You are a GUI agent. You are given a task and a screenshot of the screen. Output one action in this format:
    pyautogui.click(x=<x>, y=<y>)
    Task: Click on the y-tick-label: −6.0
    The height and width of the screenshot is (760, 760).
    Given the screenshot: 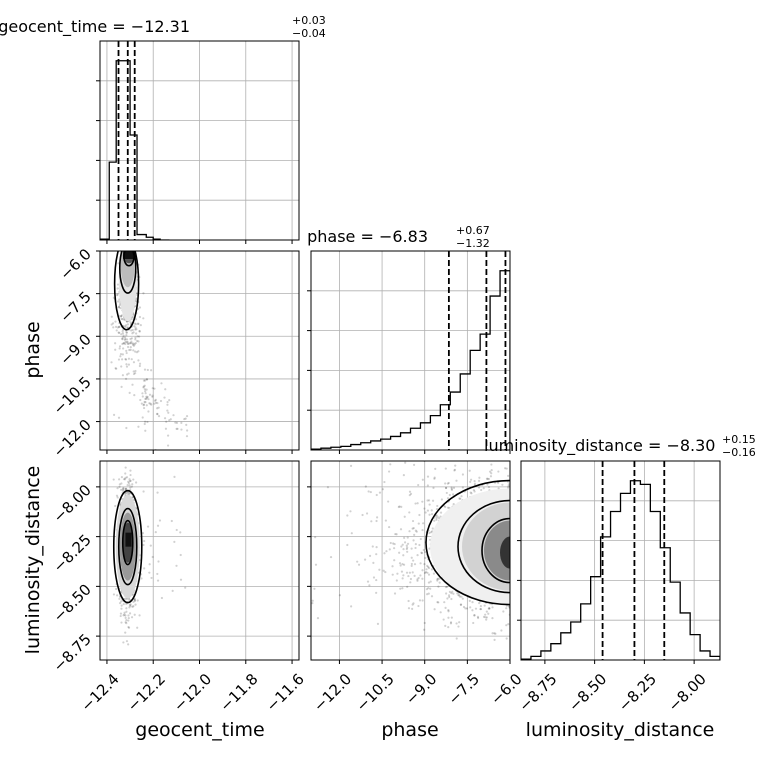 What is the action you would take?
    pyautogui.click(x=75, y=264)
    